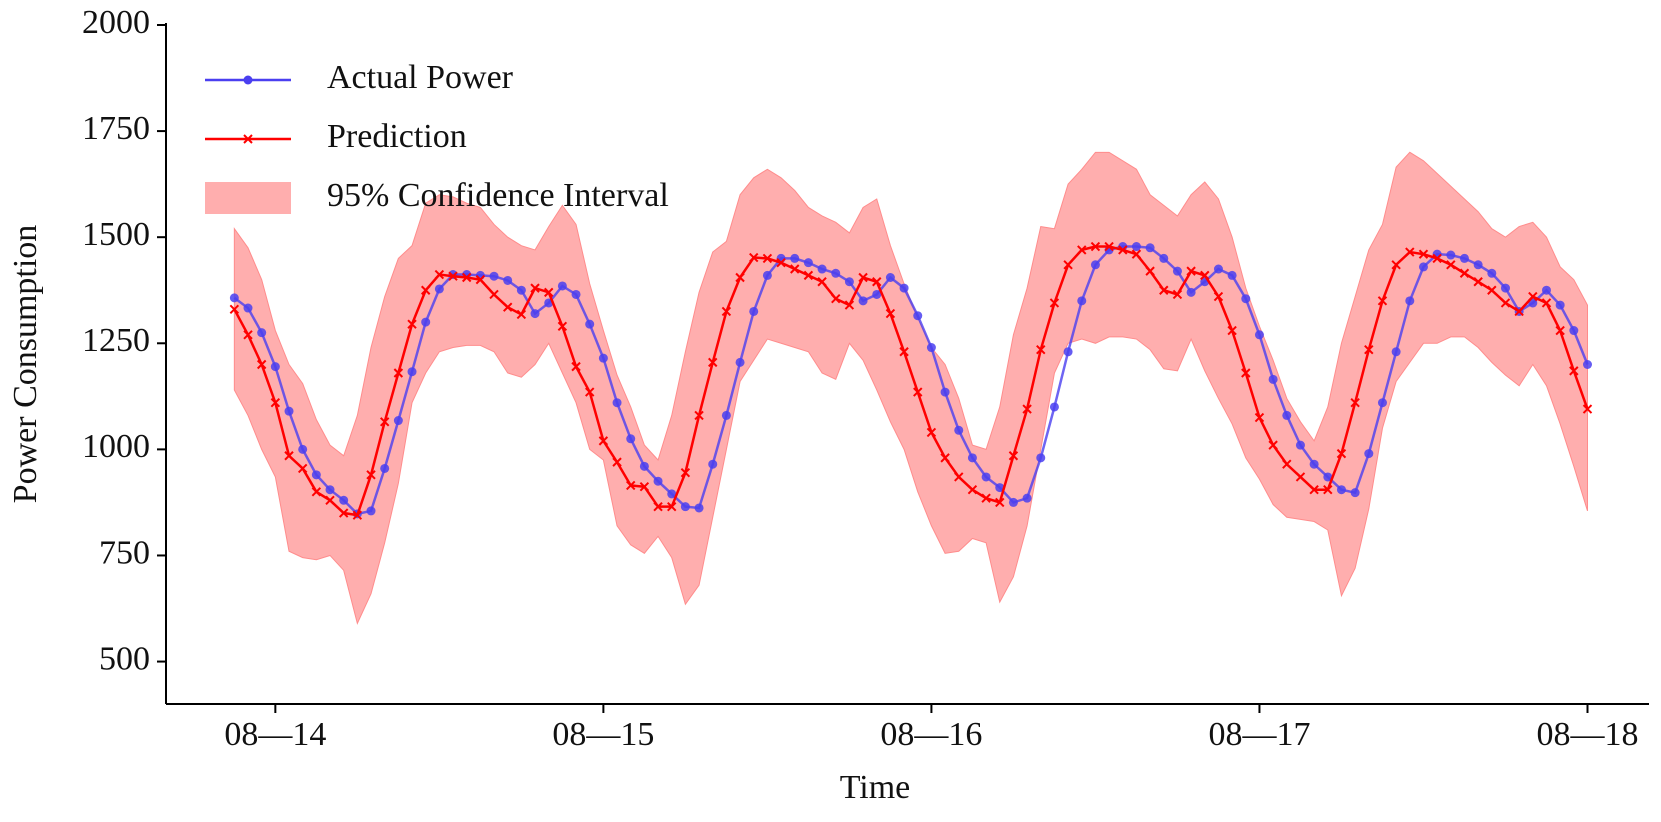 The image size is (1661, 822). I want to click on y-tick-label: 1000, so click(116, 446).